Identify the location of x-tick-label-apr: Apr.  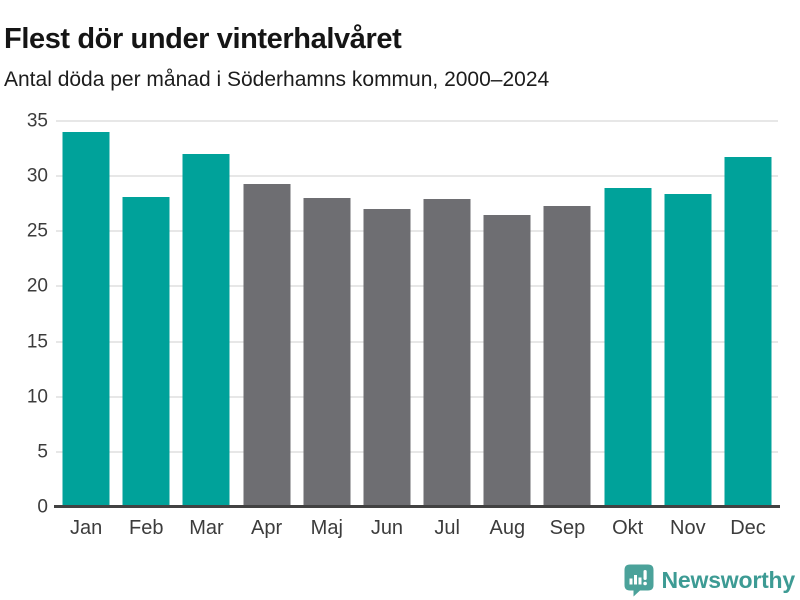
(267, 528).